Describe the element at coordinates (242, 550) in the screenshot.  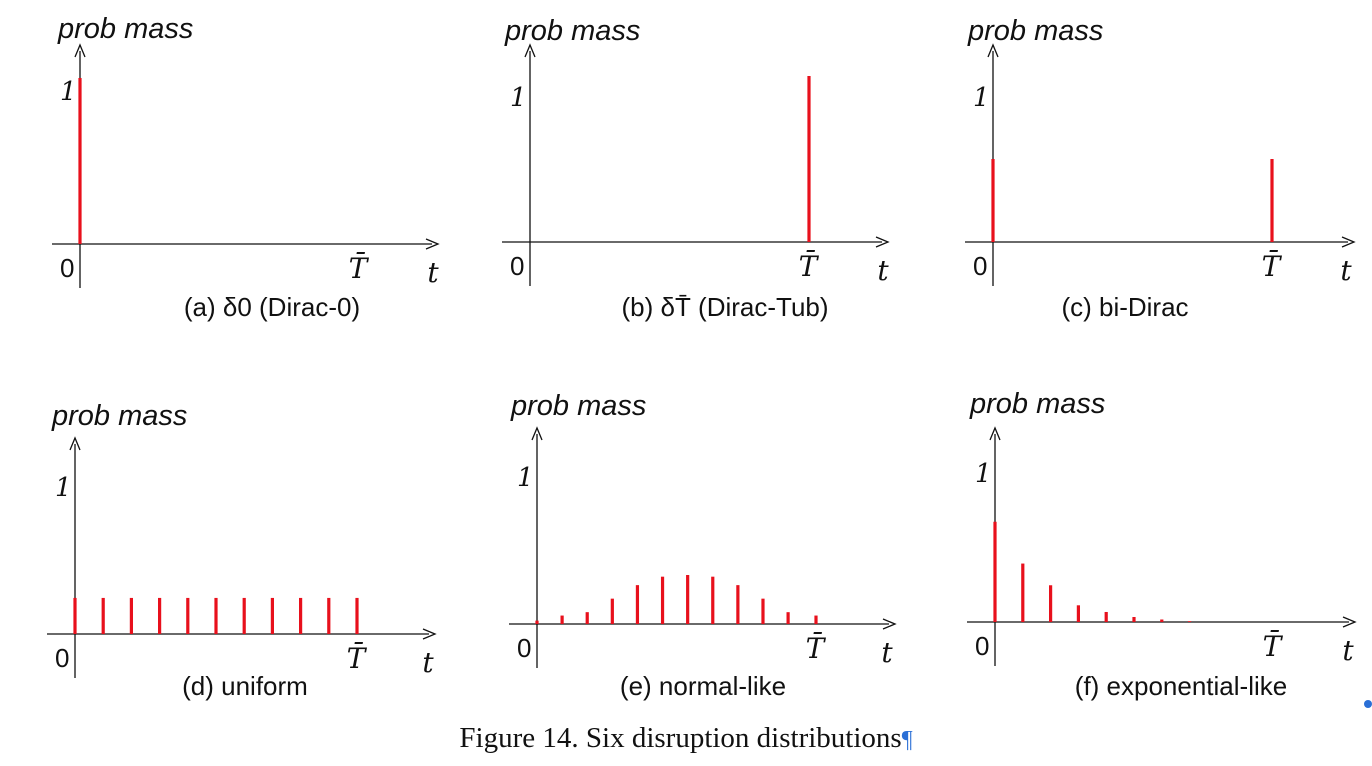
I see `chart-panel: prob mass 1 0 T̄ t (d) uniform` at that location.